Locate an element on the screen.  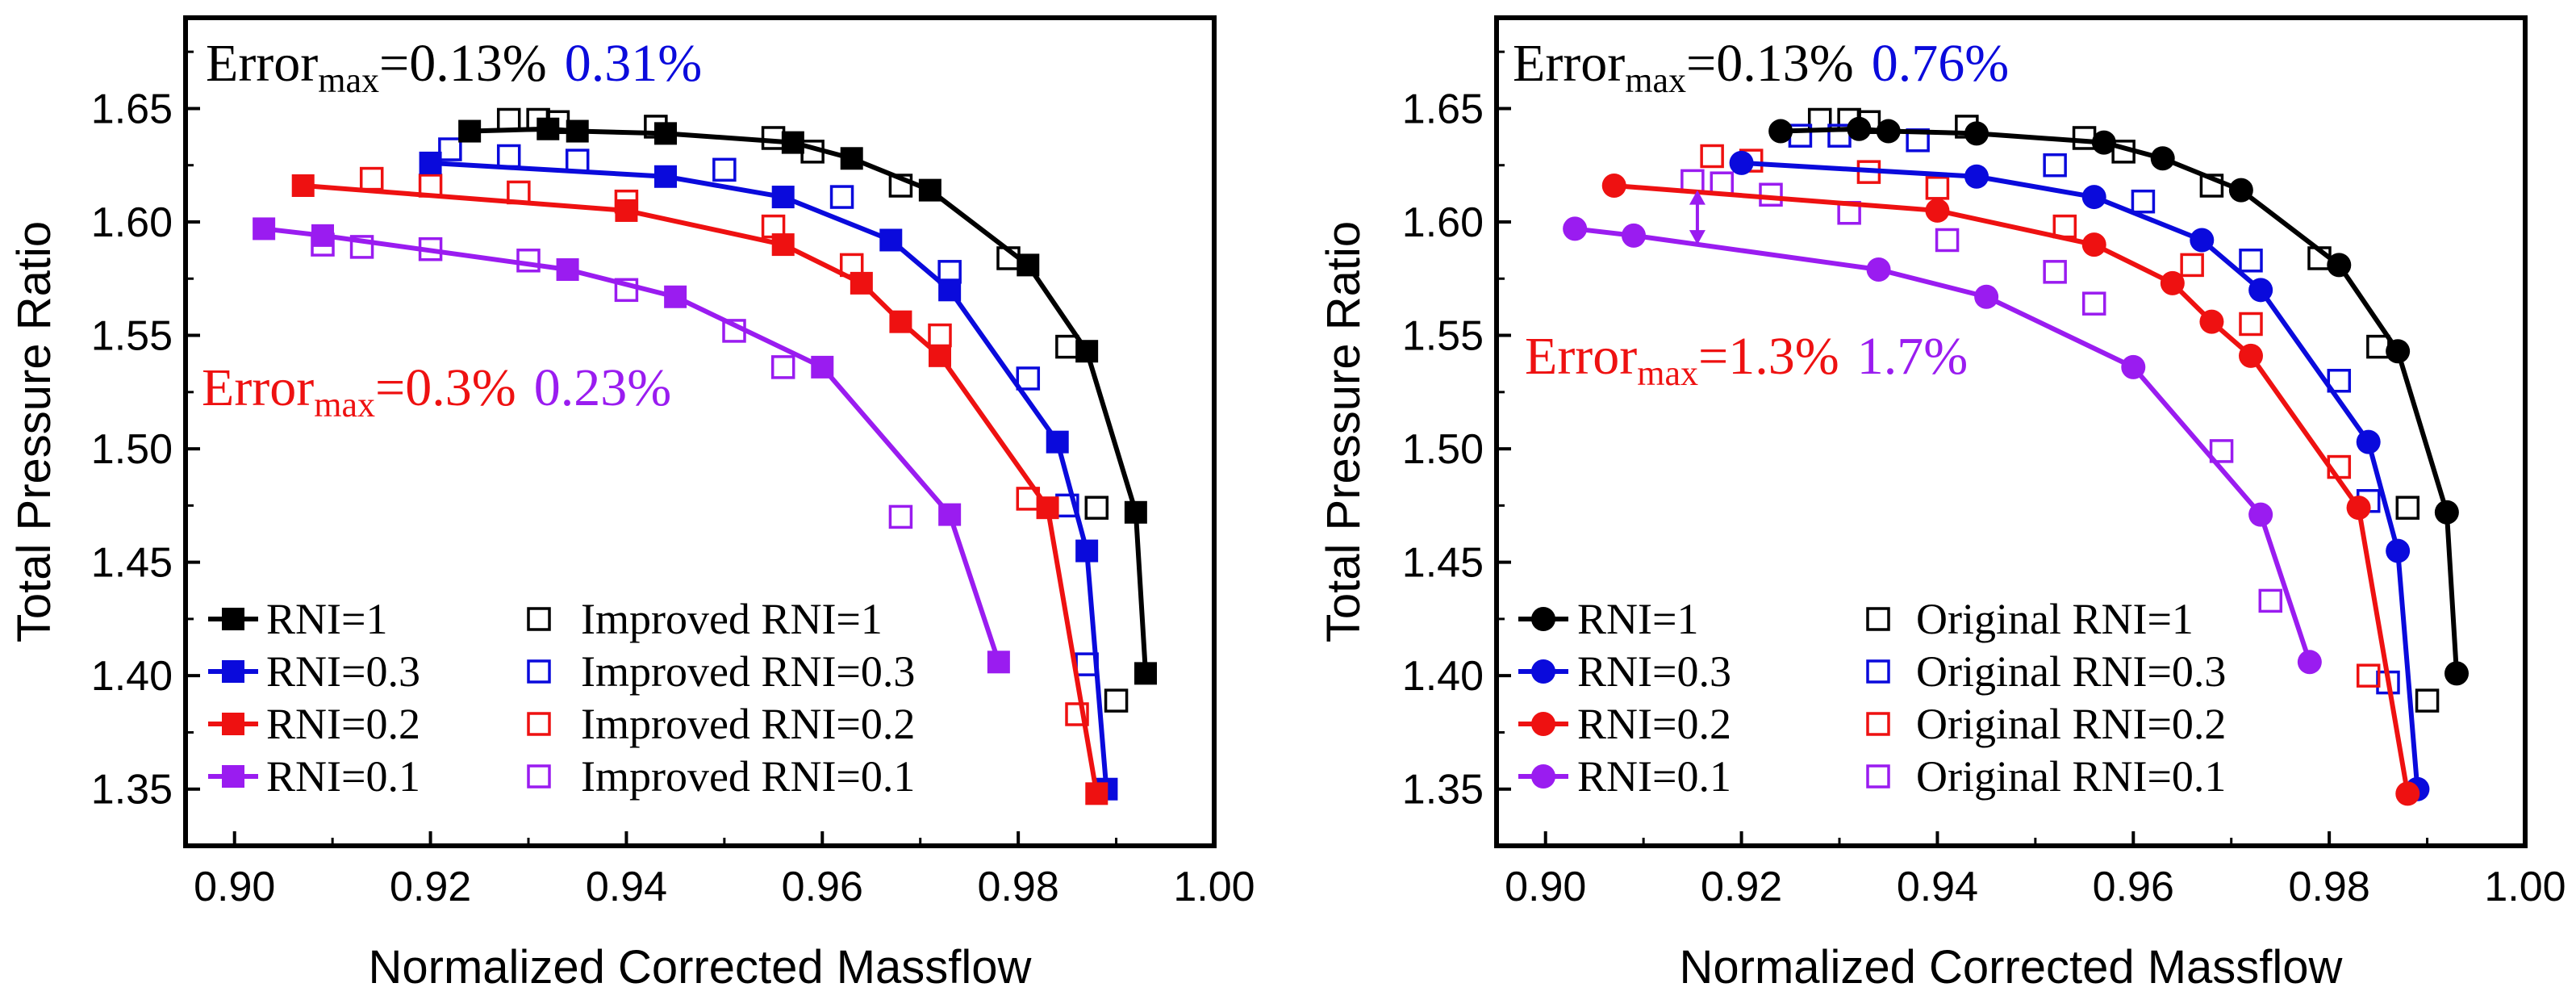
y-tick-label: 1.35 is located at coordinates (1443, 791).